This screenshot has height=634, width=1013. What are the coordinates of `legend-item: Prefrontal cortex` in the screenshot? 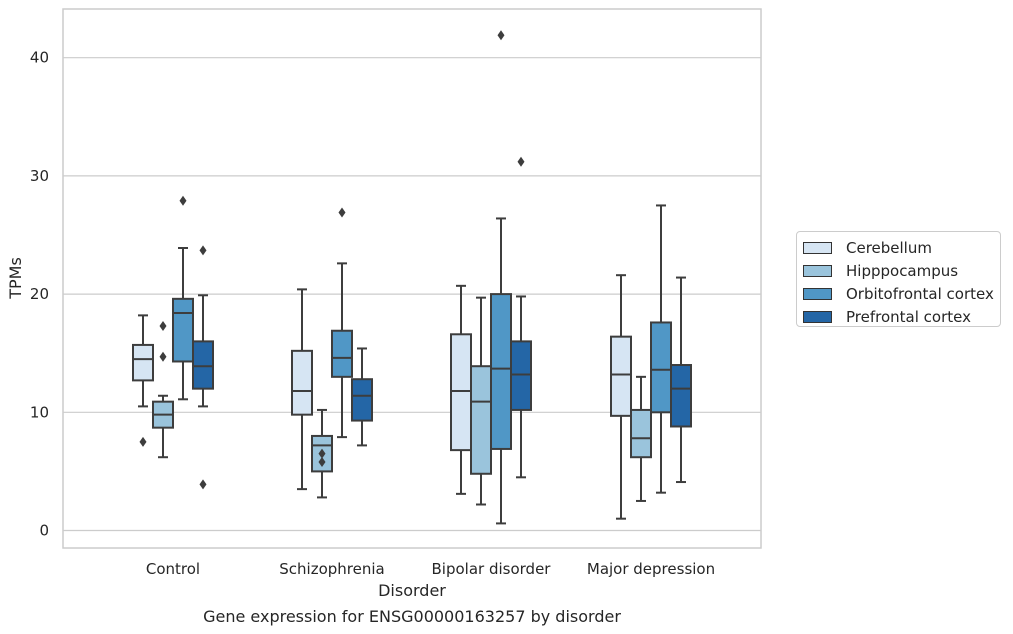 It's located at (901, 316).